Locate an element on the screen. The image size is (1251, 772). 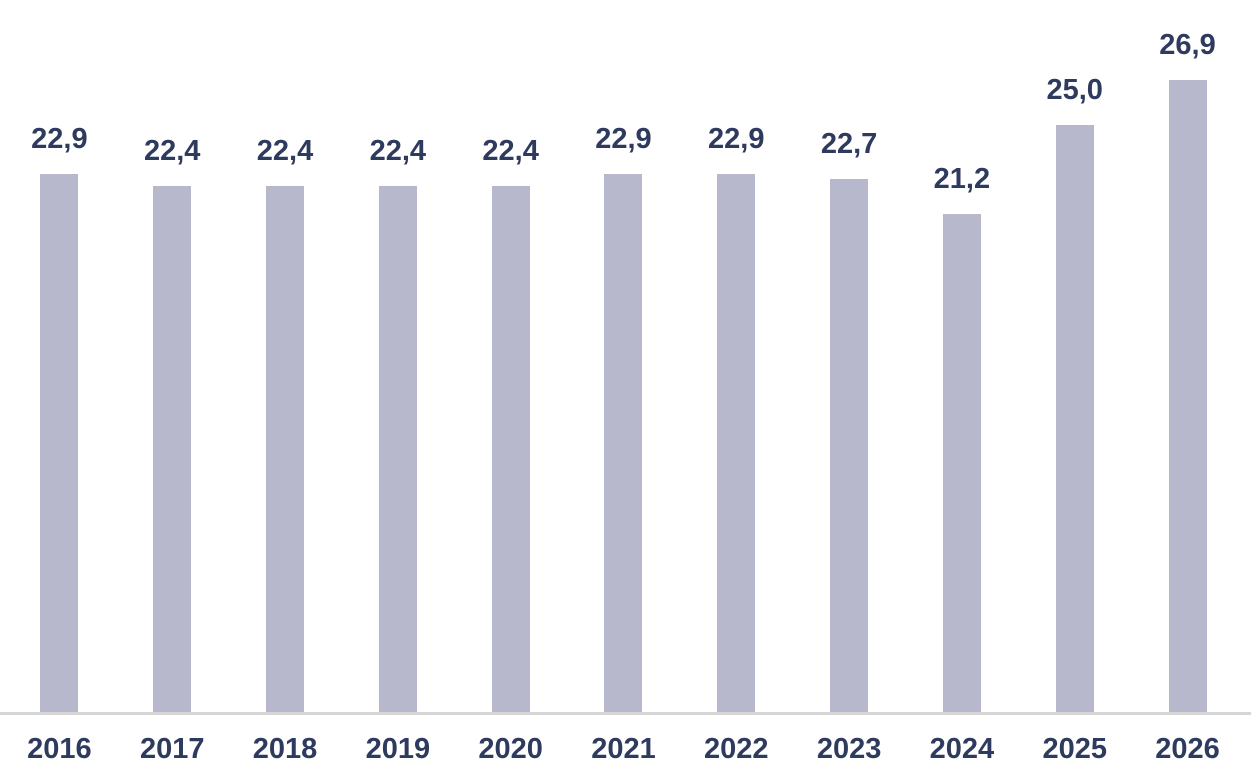
x-axis-tick-label: 2021 is located at coordinates (623, 749).